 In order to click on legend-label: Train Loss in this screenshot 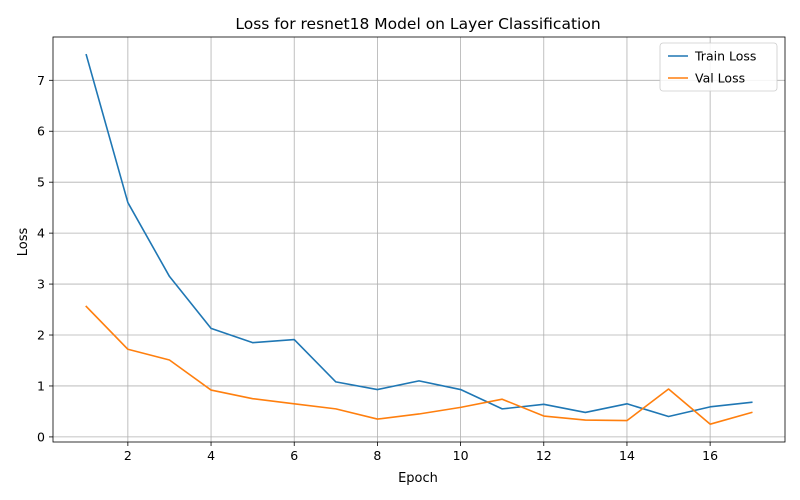, I will do `click(725, 56)`.